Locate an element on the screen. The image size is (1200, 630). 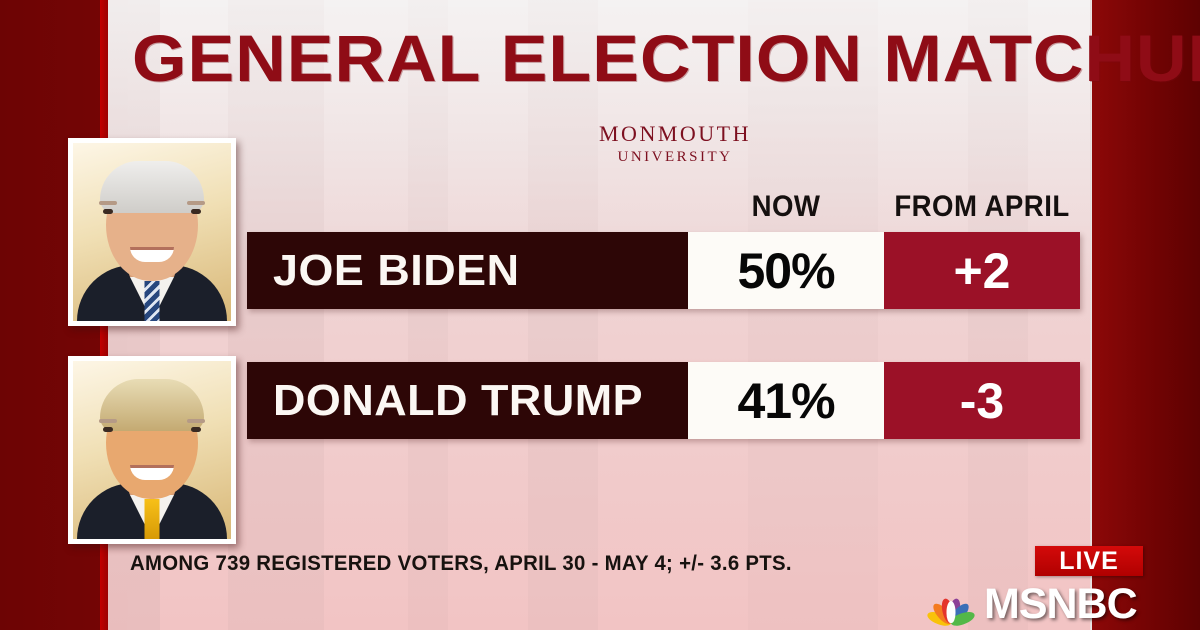
column-header-now: NOW is located at coordinates (786, 206).